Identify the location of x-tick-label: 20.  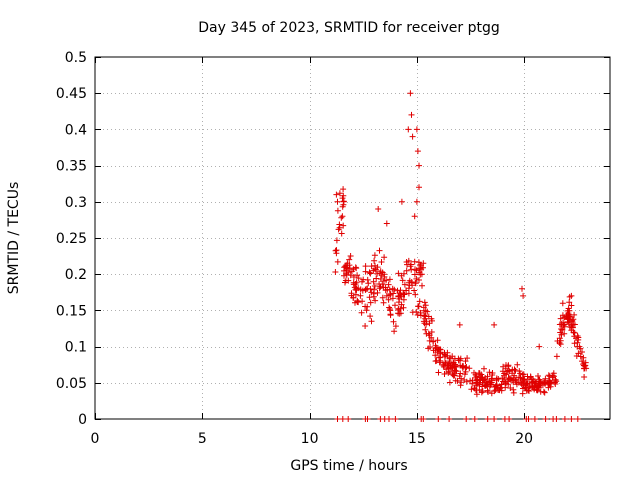
(524, 439).